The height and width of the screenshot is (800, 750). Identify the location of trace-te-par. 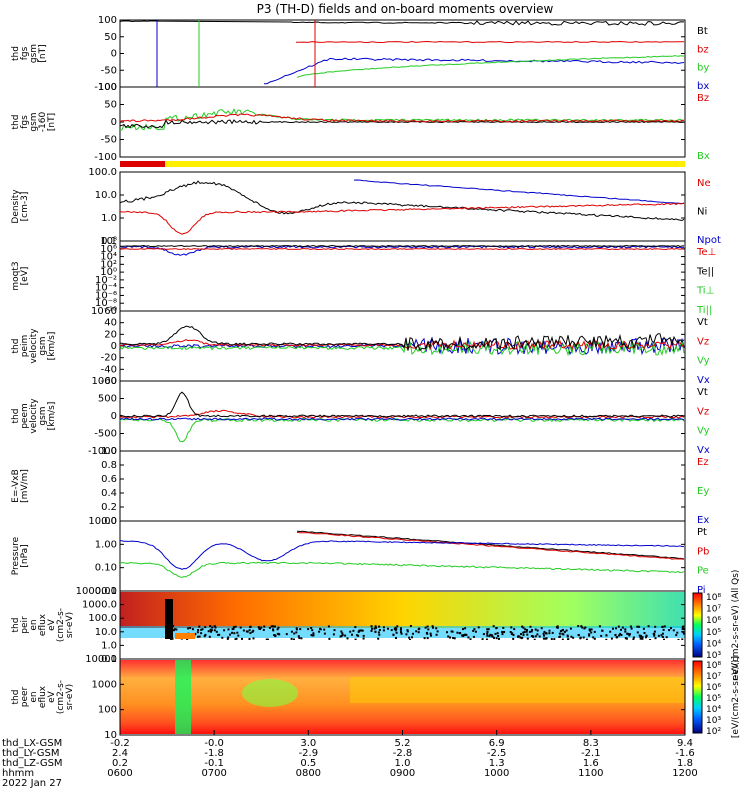
(402, 246).